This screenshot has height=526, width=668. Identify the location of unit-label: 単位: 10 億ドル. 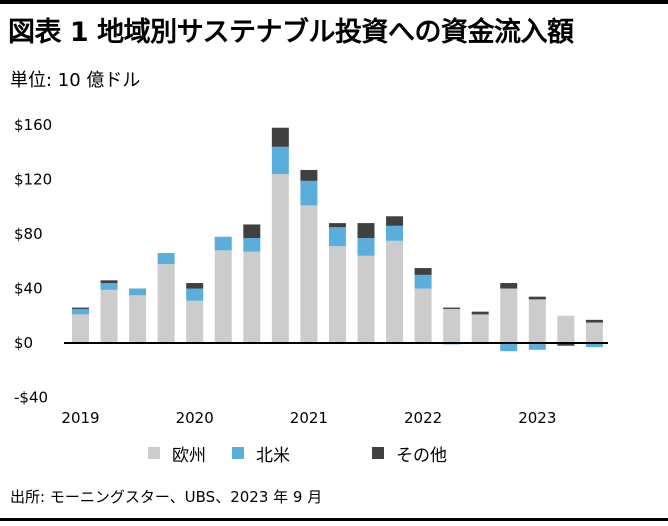
(75, 80).